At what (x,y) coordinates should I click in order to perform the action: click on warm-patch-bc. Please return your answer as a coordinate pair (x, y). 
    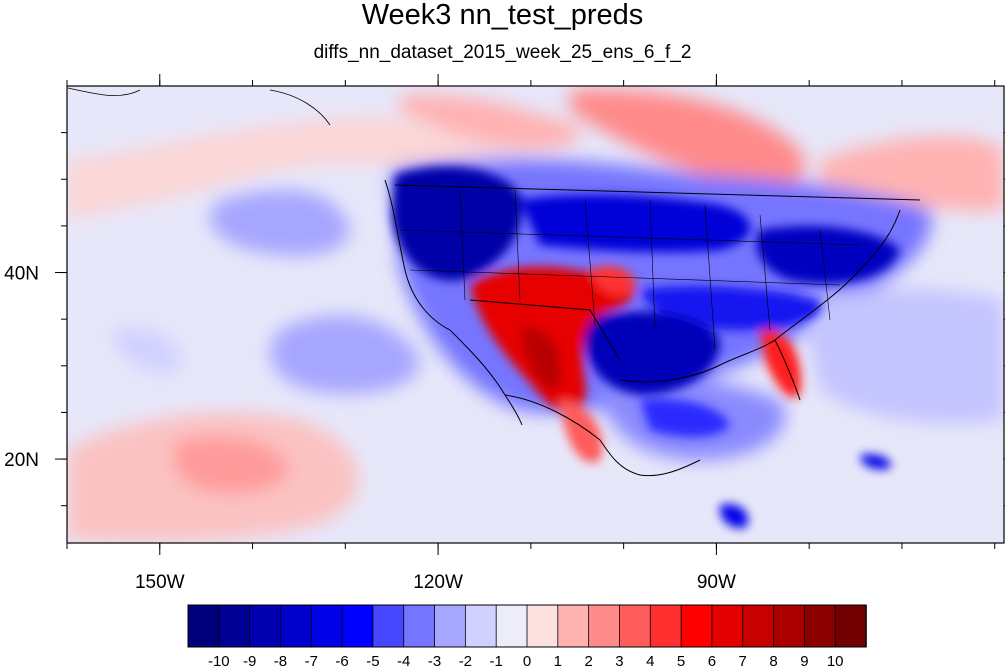
    Looking at the image, I should click on (490, 122).